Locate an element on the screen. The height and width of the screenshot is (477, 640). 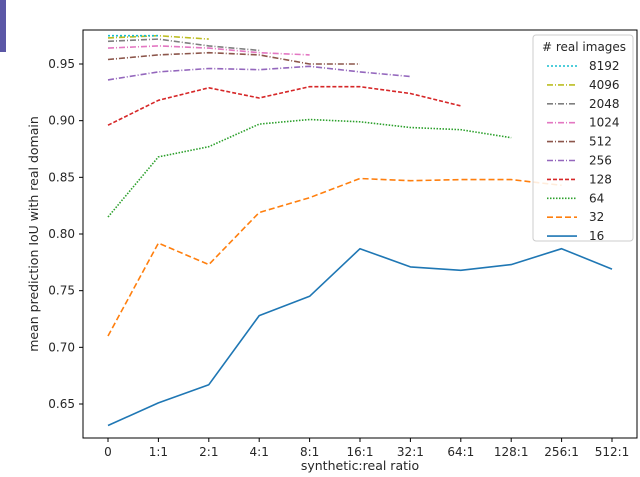
y-tick-label: 0.80 is located at coordinates (61, 234).